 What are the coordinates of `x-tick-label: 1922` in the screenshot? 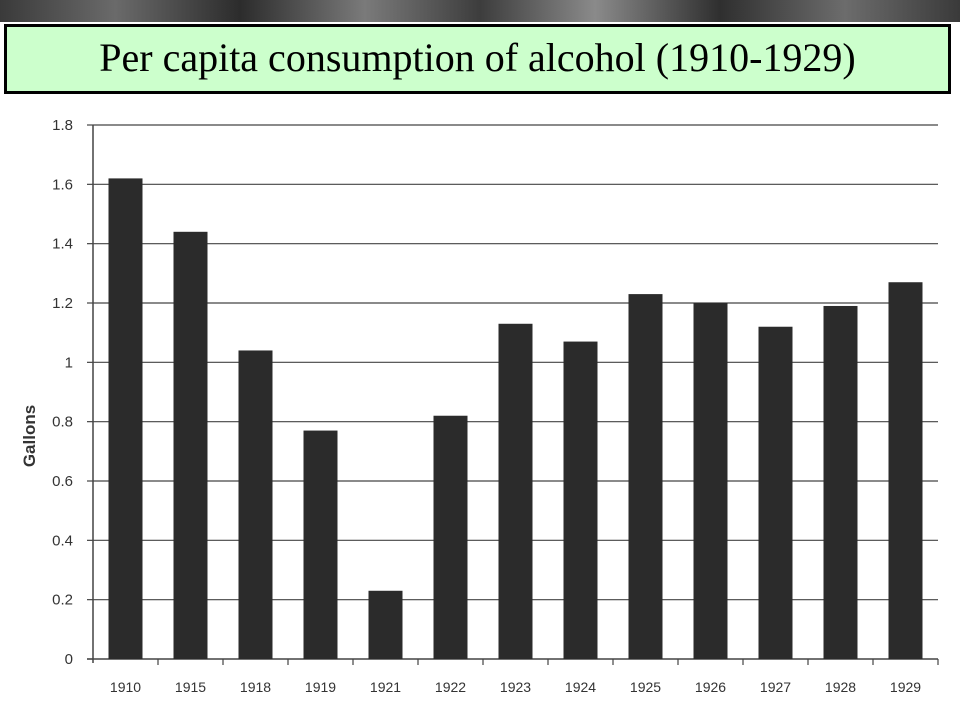 It's located at (450, 687).